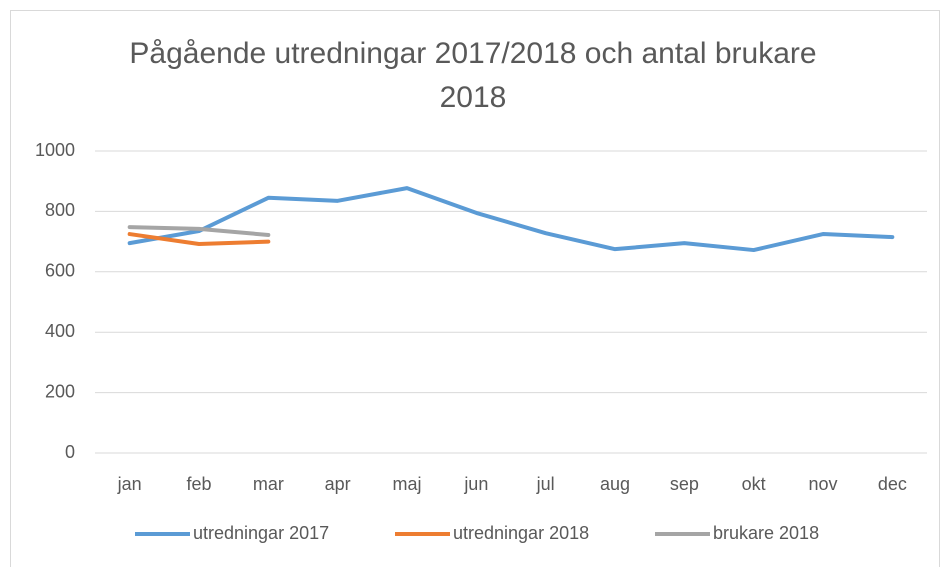 The height and width of the screenshot is (567, 946). I want to click on x-tick-label: jul, so click(545, 484).